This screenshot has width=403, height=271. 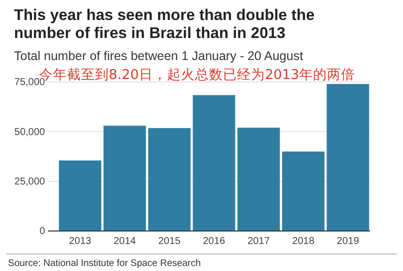 What do you see at coordinates (30, 182) in the screenshot?
I see `y-tick-label: 25,000` at bounding box center [30, 182].